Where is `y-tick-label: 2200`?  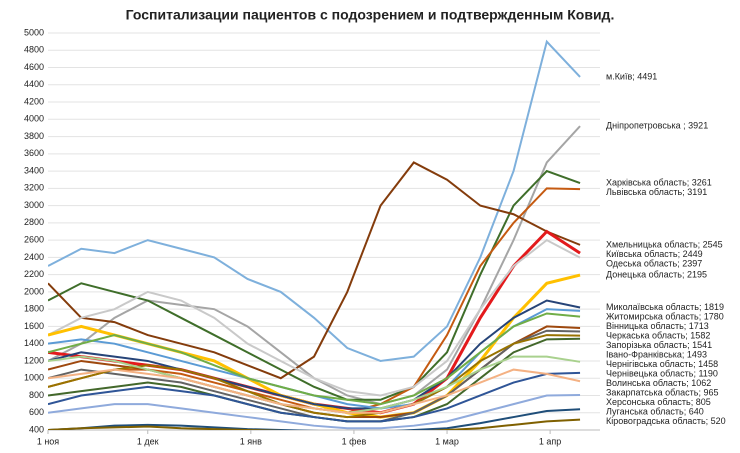
y-tick-label: 2200 is located at coordinates (34, 274).